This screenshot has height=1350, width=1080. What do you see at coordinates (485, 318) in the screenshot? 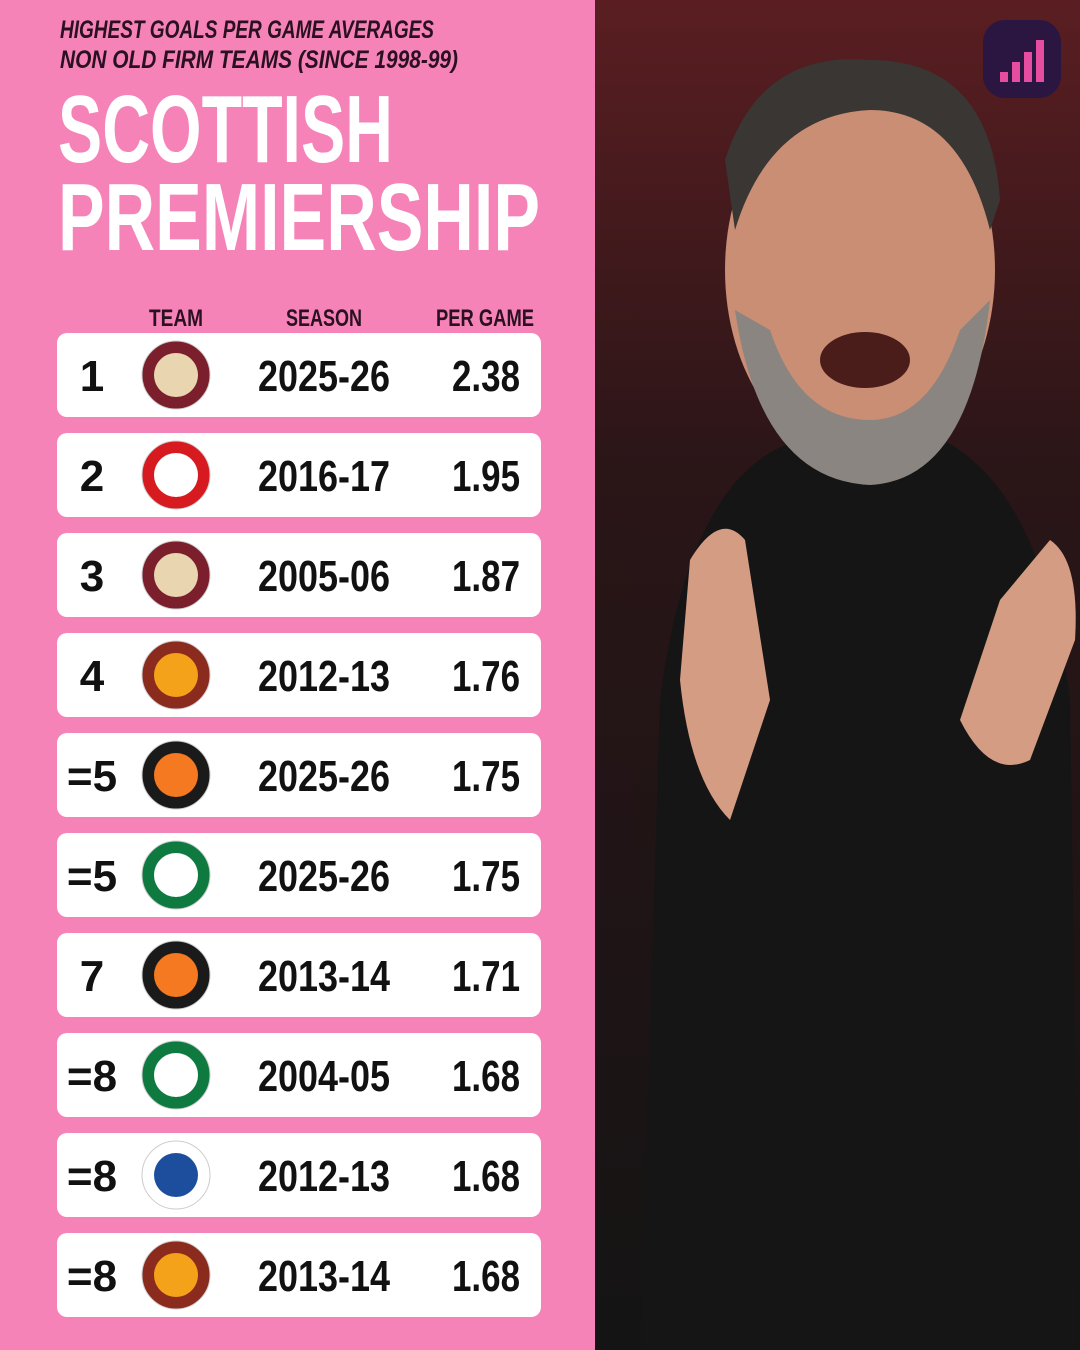
I see `column-header: PER GAME` at bounding box center [485, 318].